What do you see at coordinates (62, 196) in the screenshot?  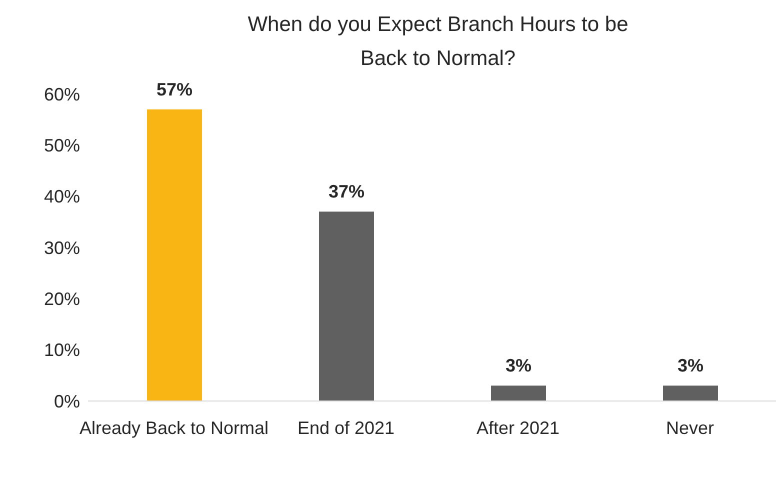 I see `y-tick-label: 40%` at bounding box center [62, 196].